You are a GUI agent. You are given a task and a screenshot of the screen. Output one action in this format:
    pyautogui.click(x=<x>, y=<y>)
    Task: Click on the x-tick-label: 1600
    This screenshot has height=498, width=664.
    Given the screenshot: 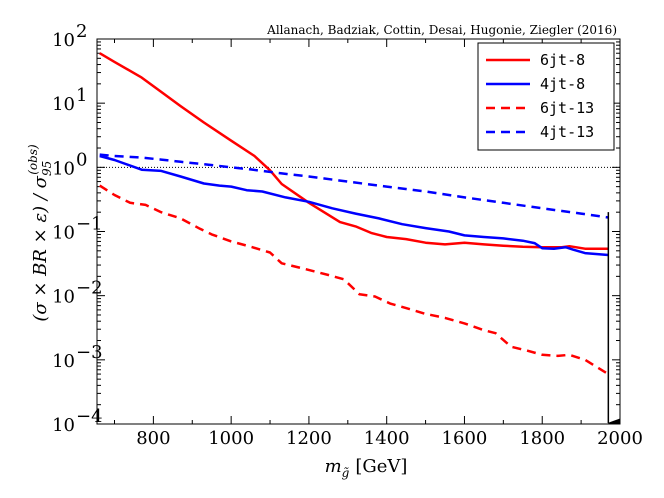 What is the action you would take?
    pyautogui.click(x=465, y=438)
    